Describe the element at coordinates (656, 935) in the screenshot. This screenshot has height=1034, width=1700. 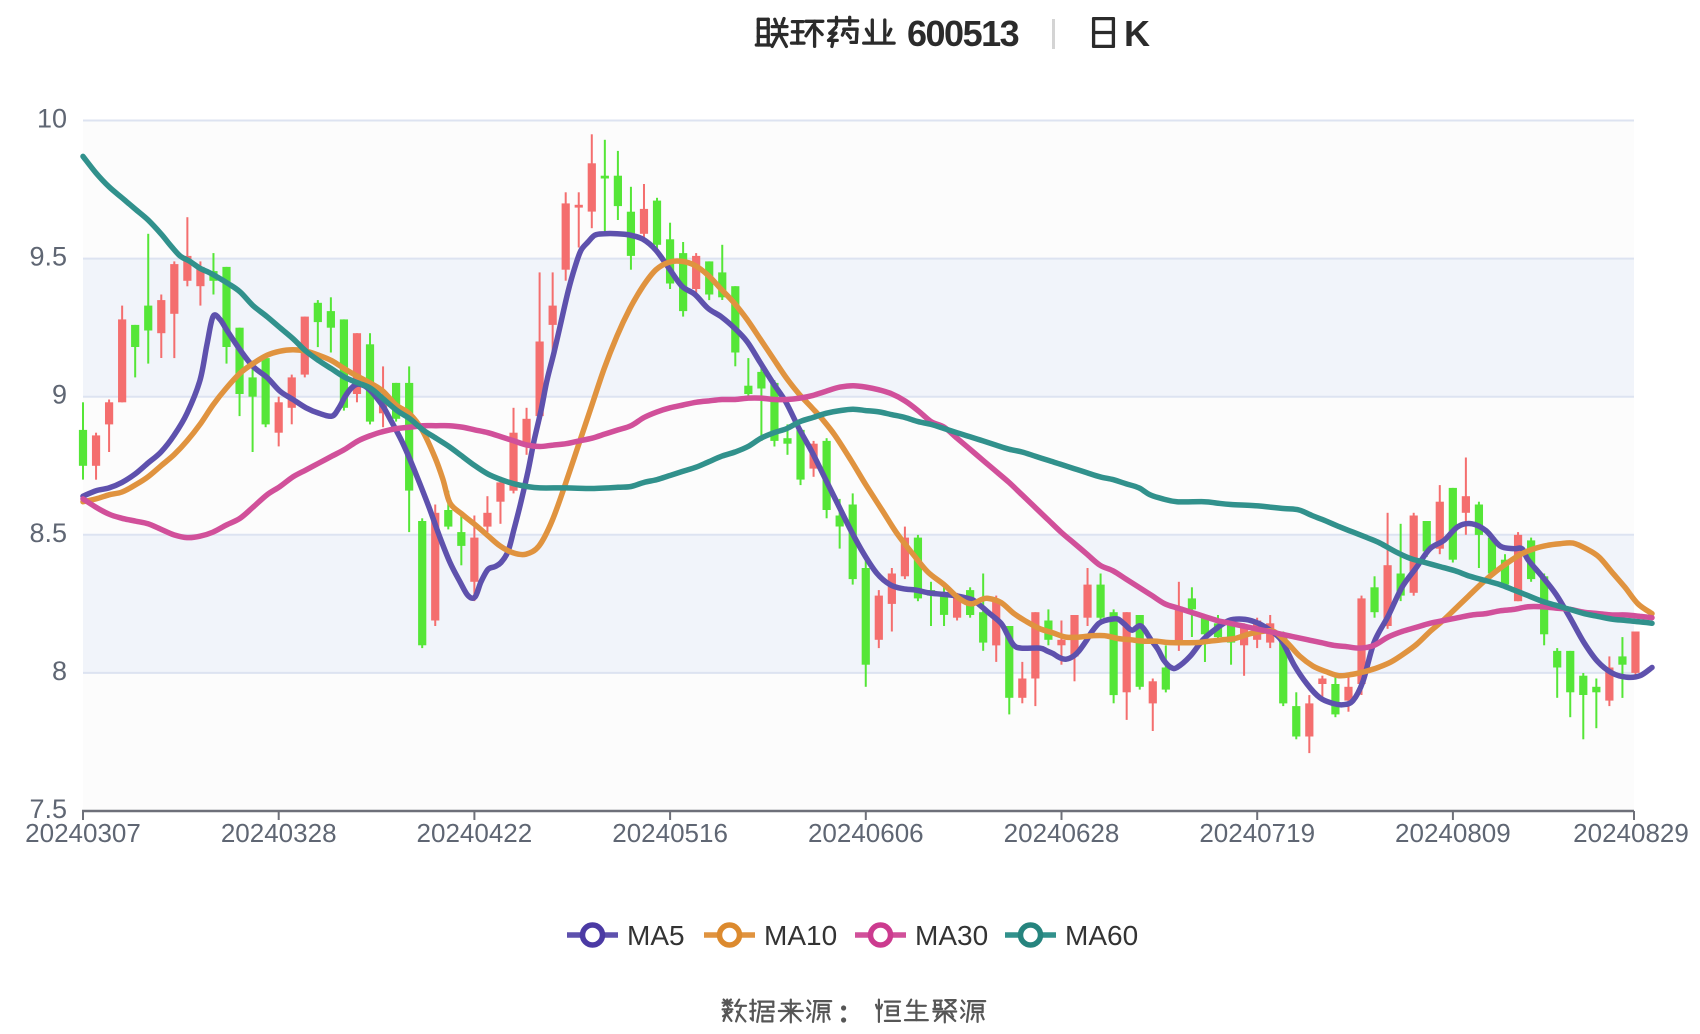
I see `svg-text: MA5` at that location.